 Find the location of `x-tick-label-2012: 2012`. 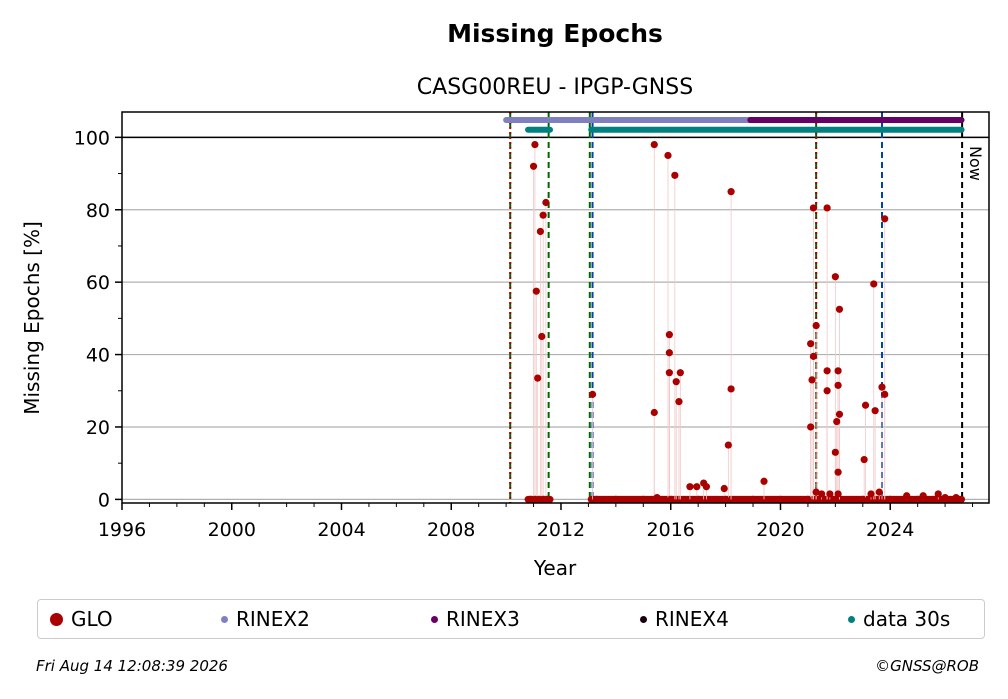

x-tick-label-2012: 2012 is located at coordinates (561, 530).